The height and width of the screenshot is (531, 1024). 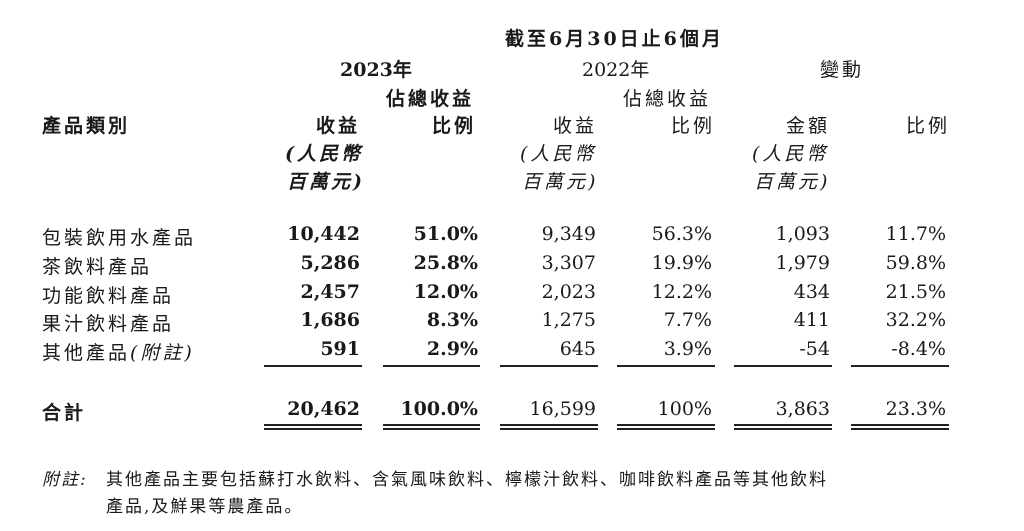 What do you see at coordinates (326, 182) in the screenshot?
I see `unit-2023-line2: 百萬元)` at bounding box center [326, 182].